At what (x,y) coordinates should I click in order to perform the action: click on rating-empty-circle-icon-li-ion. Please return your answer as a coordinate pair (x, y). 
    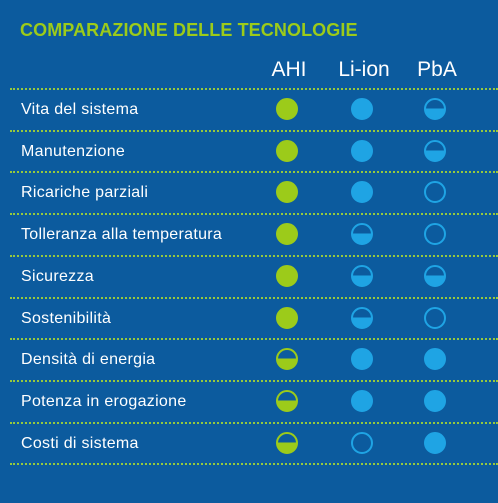
    Looking at the image, I should click on (362, 442).